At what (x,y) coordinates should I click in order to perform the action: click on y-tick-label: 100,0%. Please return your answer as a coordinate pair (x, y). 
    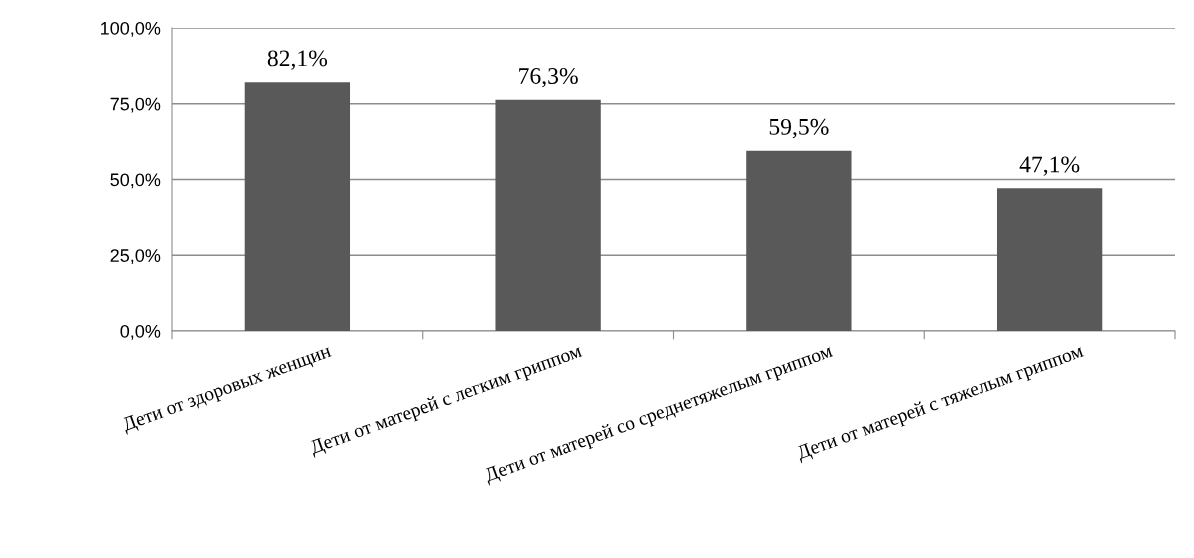
    Looking at the image, I should click on (131, 29).